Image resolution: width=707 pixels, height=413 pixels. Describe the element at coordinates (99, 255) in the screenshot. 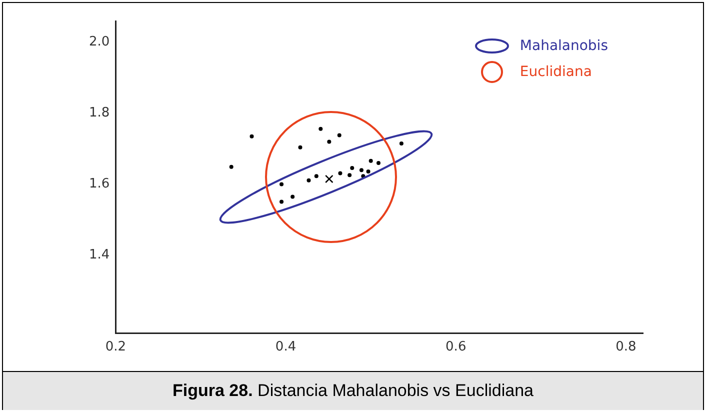

I see `y-tick-label: 1.4` at that location.